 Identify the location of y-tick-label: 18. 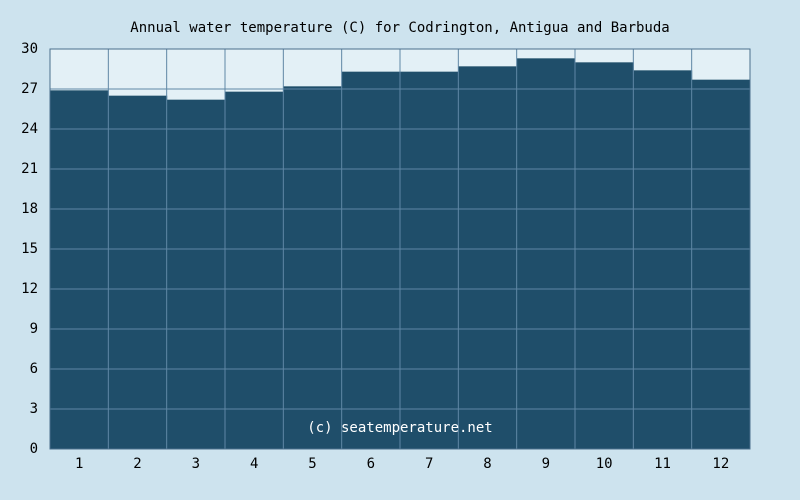
(29, 209).